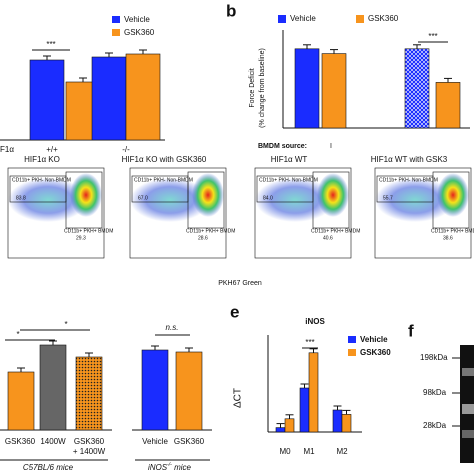  I want to click on gate-value: 38.6, so click(448, 238).